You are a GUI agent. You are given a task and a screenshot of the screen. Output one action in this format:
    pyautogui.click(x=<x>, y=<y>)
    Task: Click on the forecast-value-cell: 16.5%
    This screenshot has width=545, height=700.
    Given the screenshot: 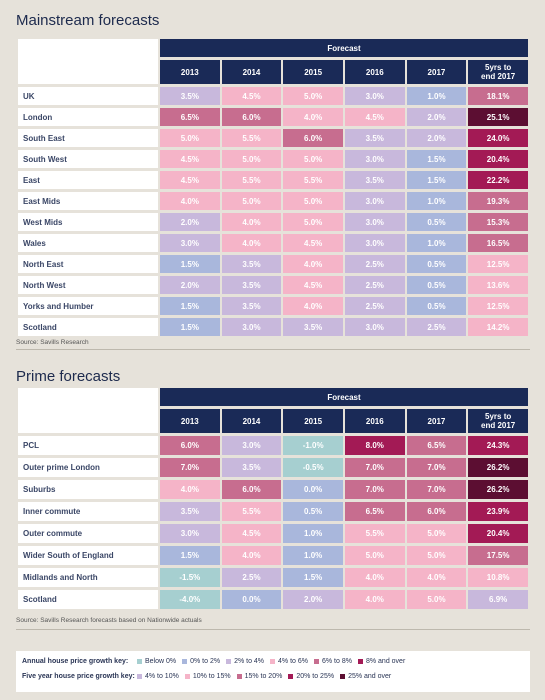 What is the action you would take?
    pyautogui.click(x=498, y=243)
    